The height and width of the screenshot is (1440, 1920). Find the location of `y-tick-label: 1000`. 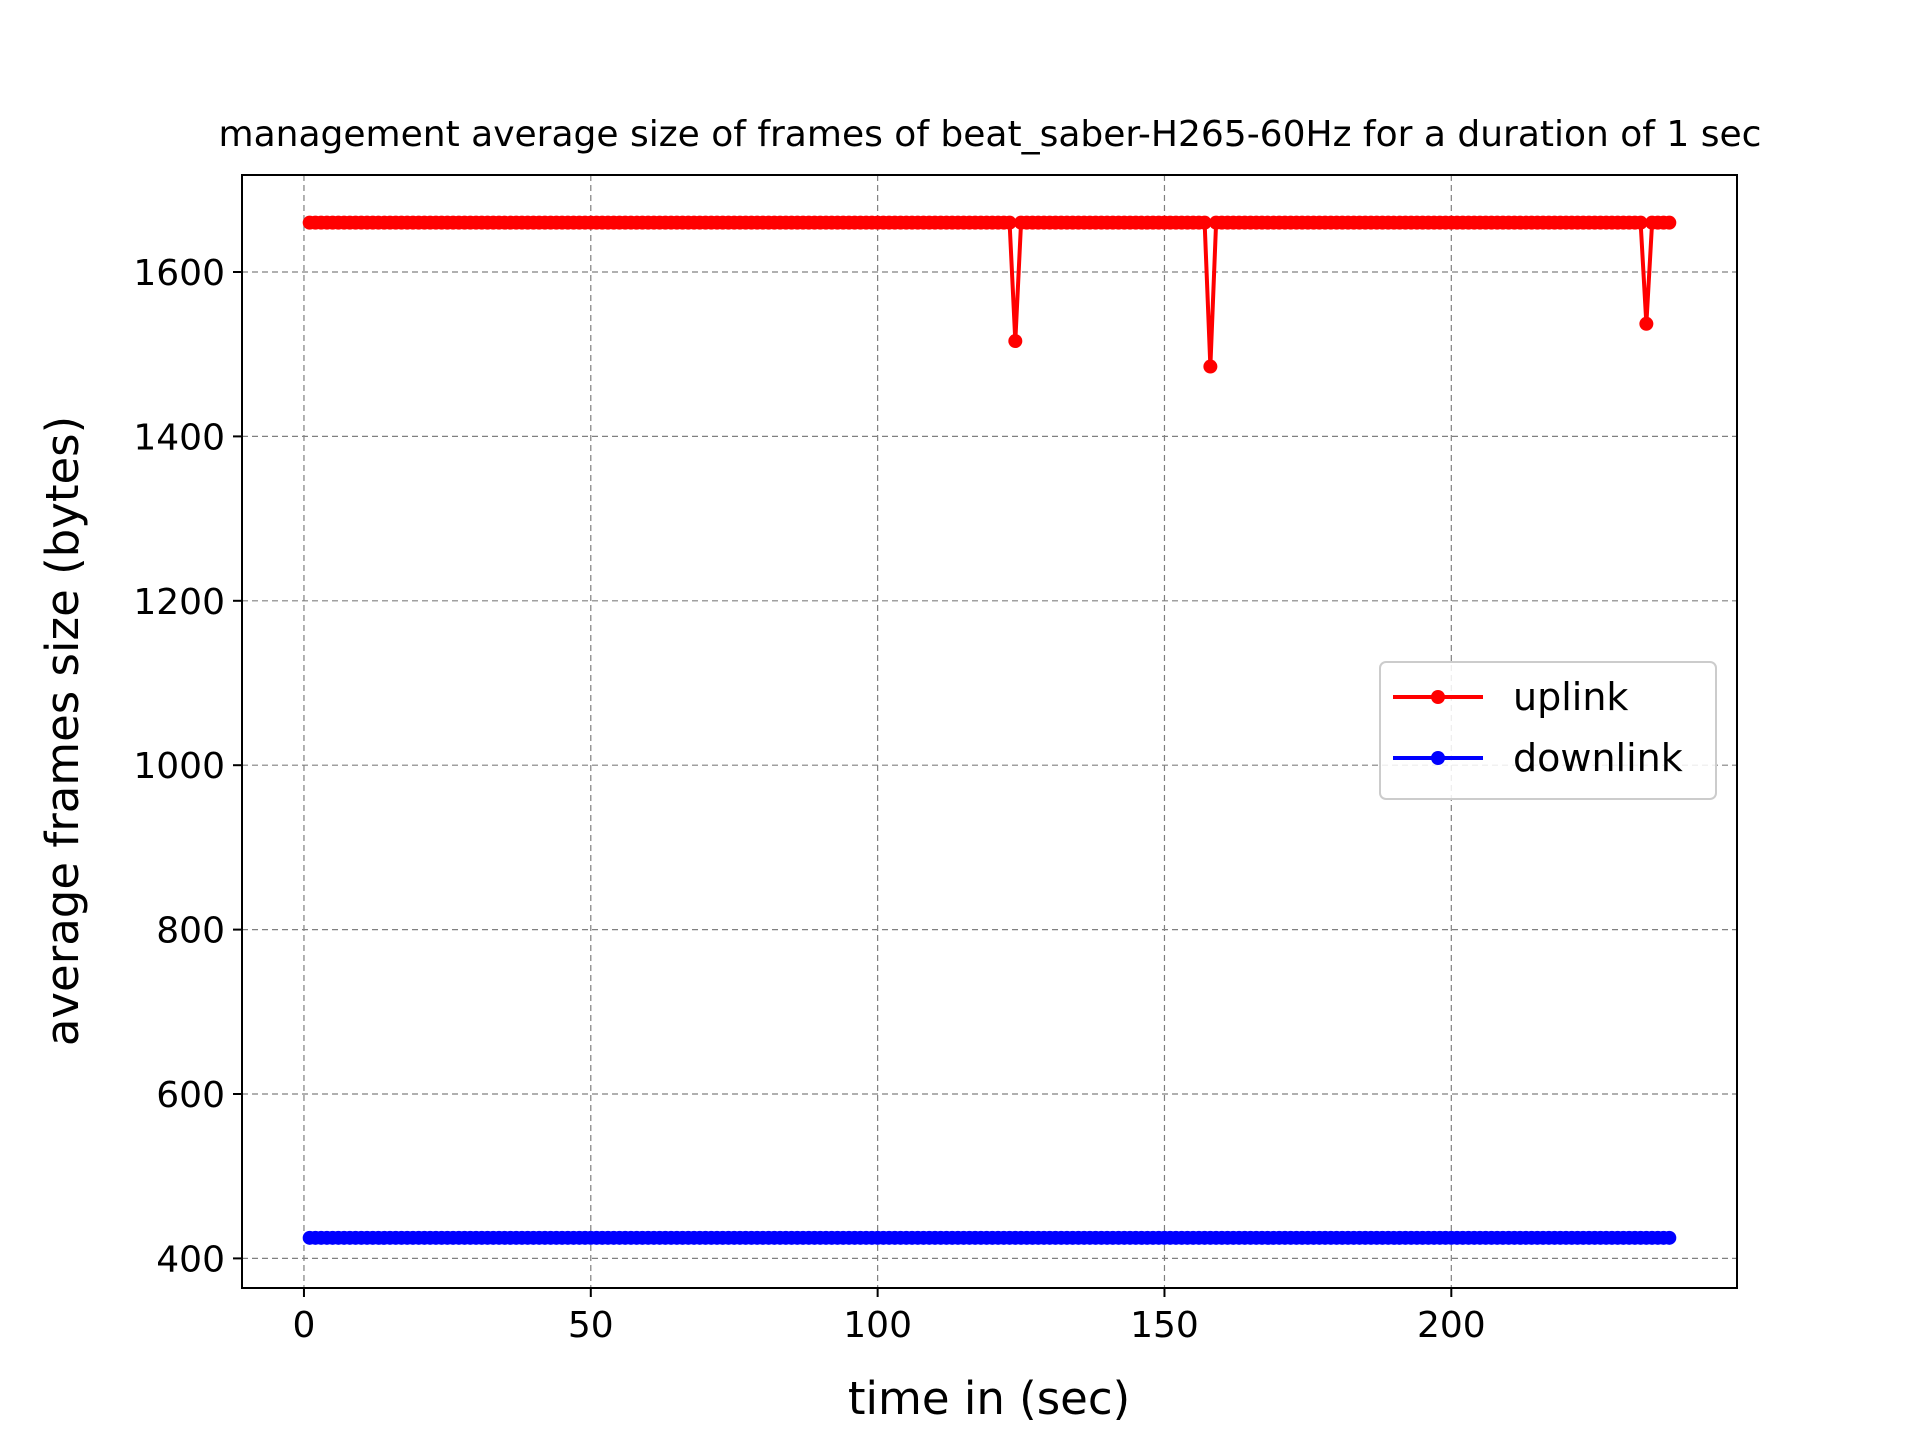

y-tick-label: 1000 is located at coordinates (179, 766).